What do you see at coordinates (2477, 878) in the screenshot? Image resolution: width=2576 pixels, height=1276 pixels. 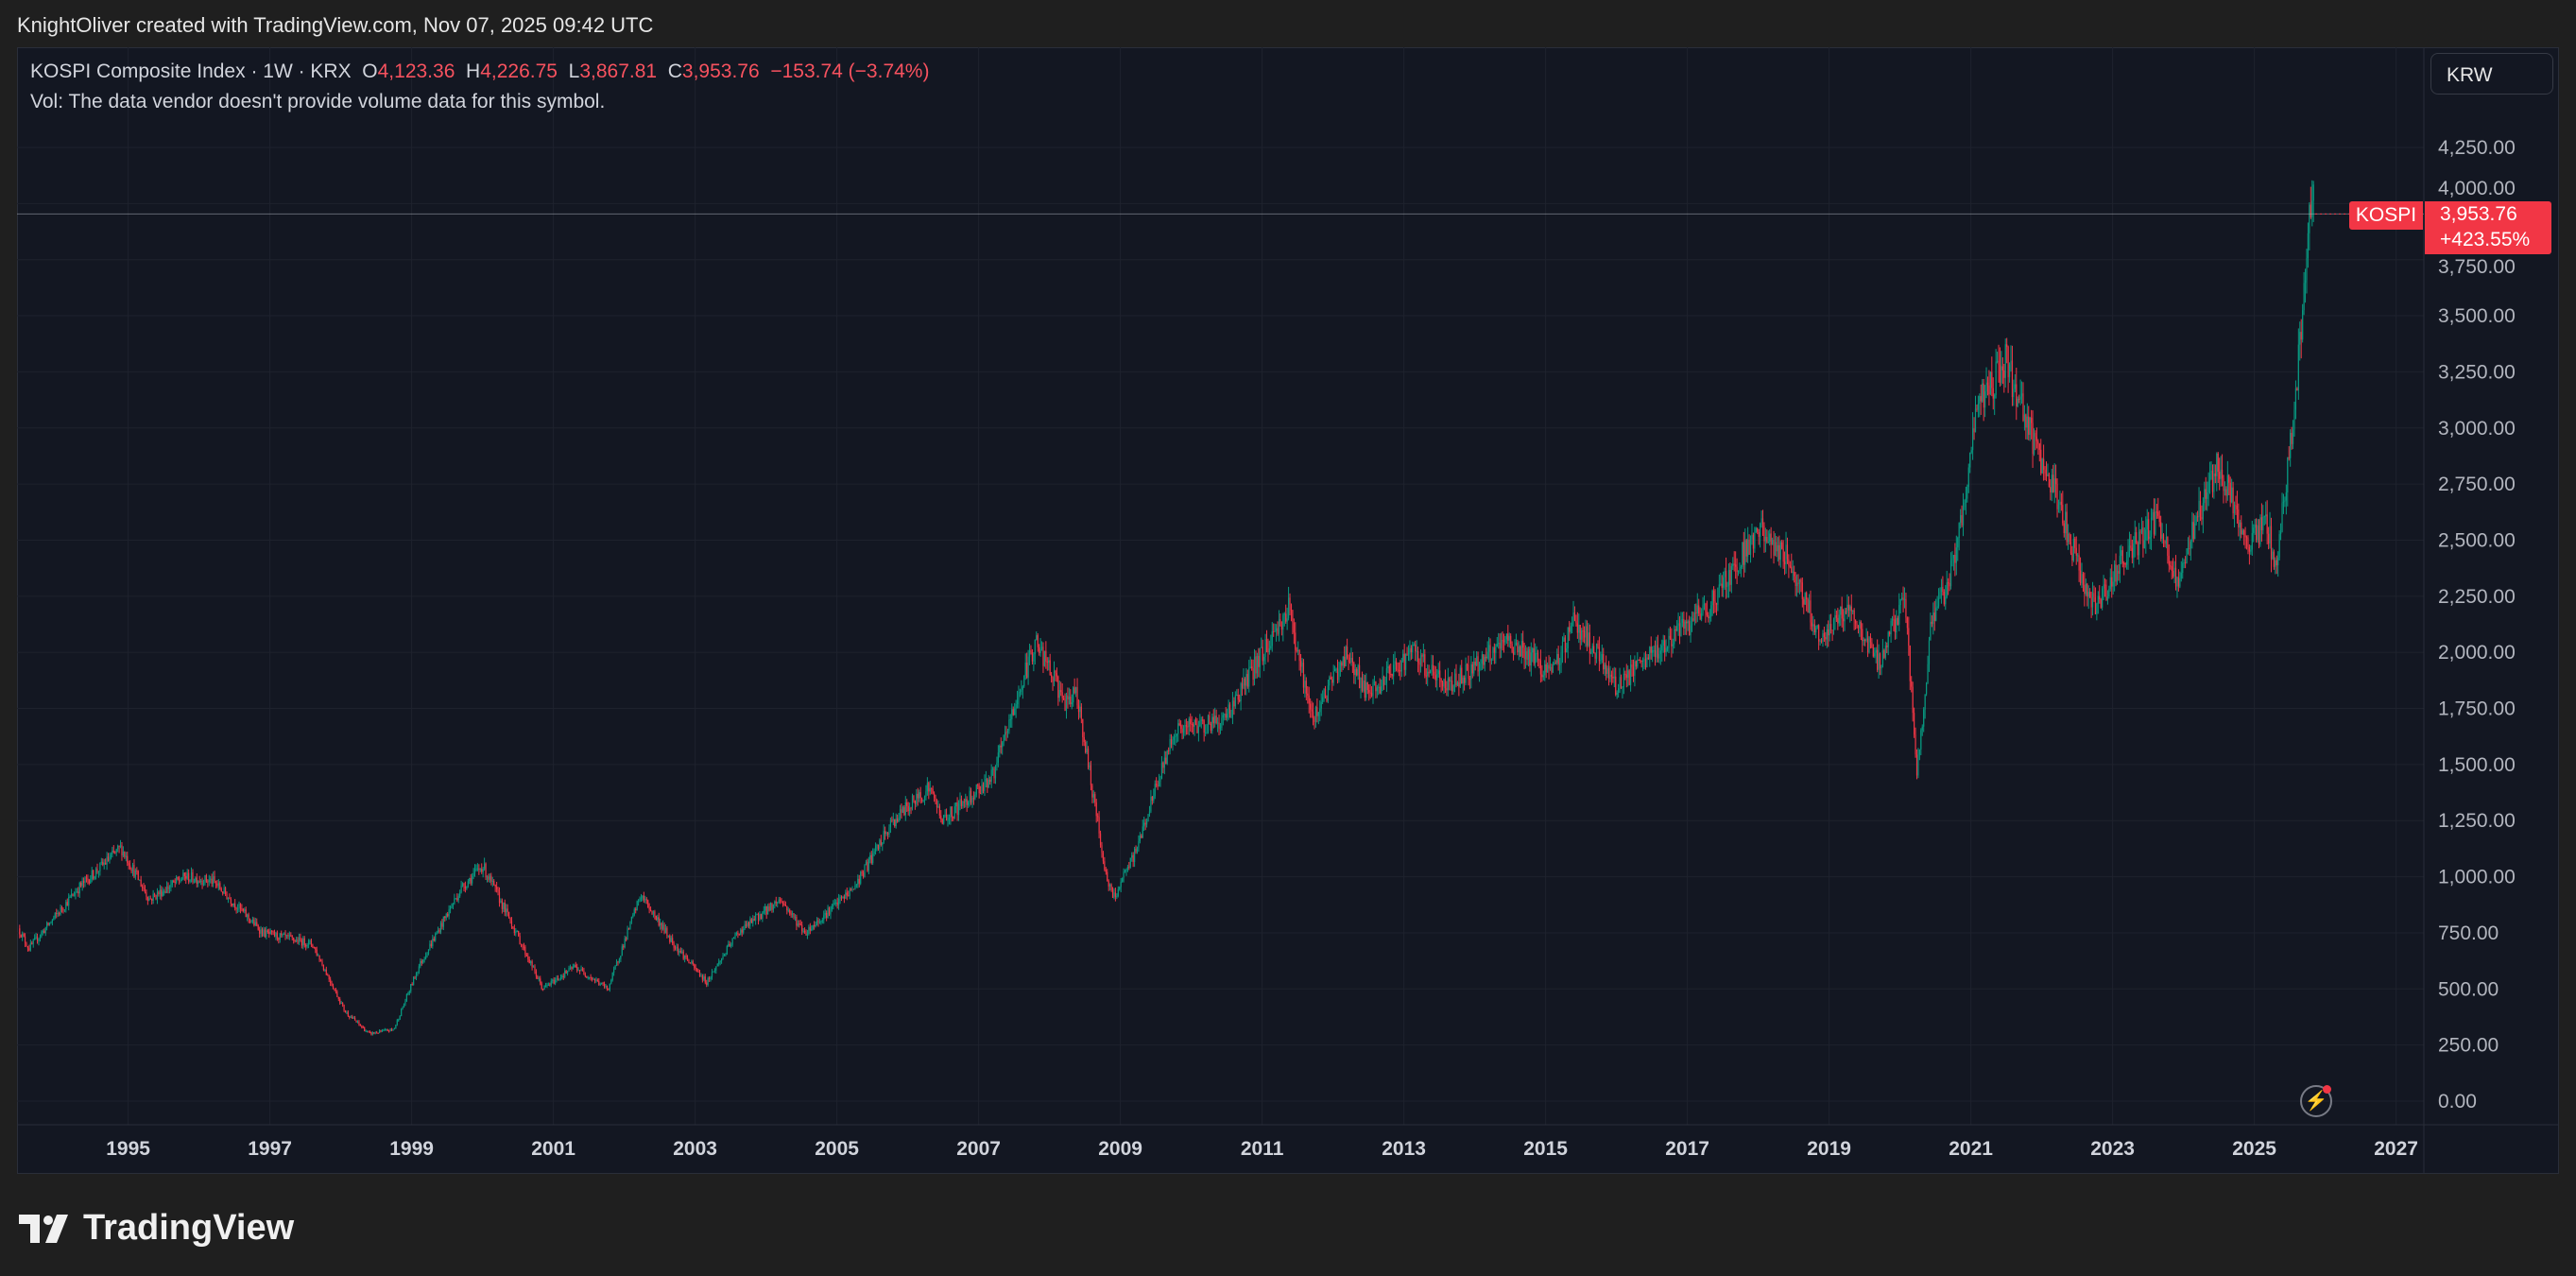 I see `y-tick-label: 1,000.00` at bounding box center [2477, 878].